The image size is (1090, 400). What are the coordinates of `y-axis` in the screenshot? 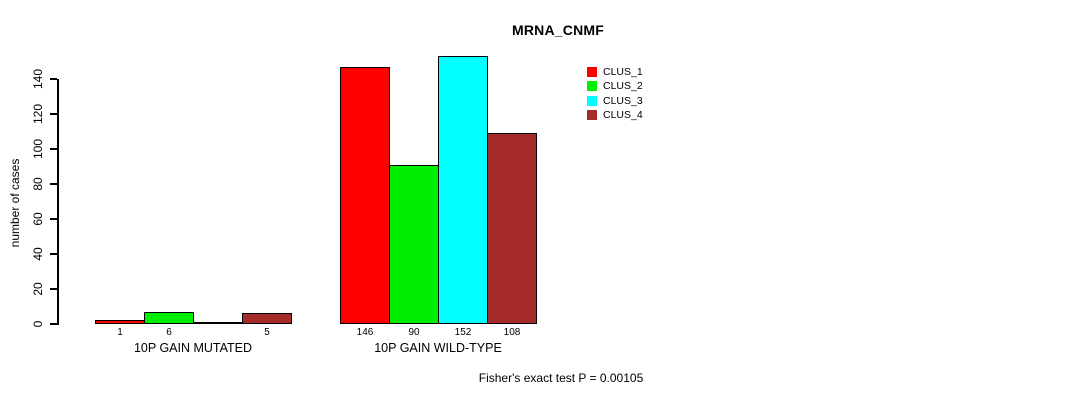 It's located at (58, 202).